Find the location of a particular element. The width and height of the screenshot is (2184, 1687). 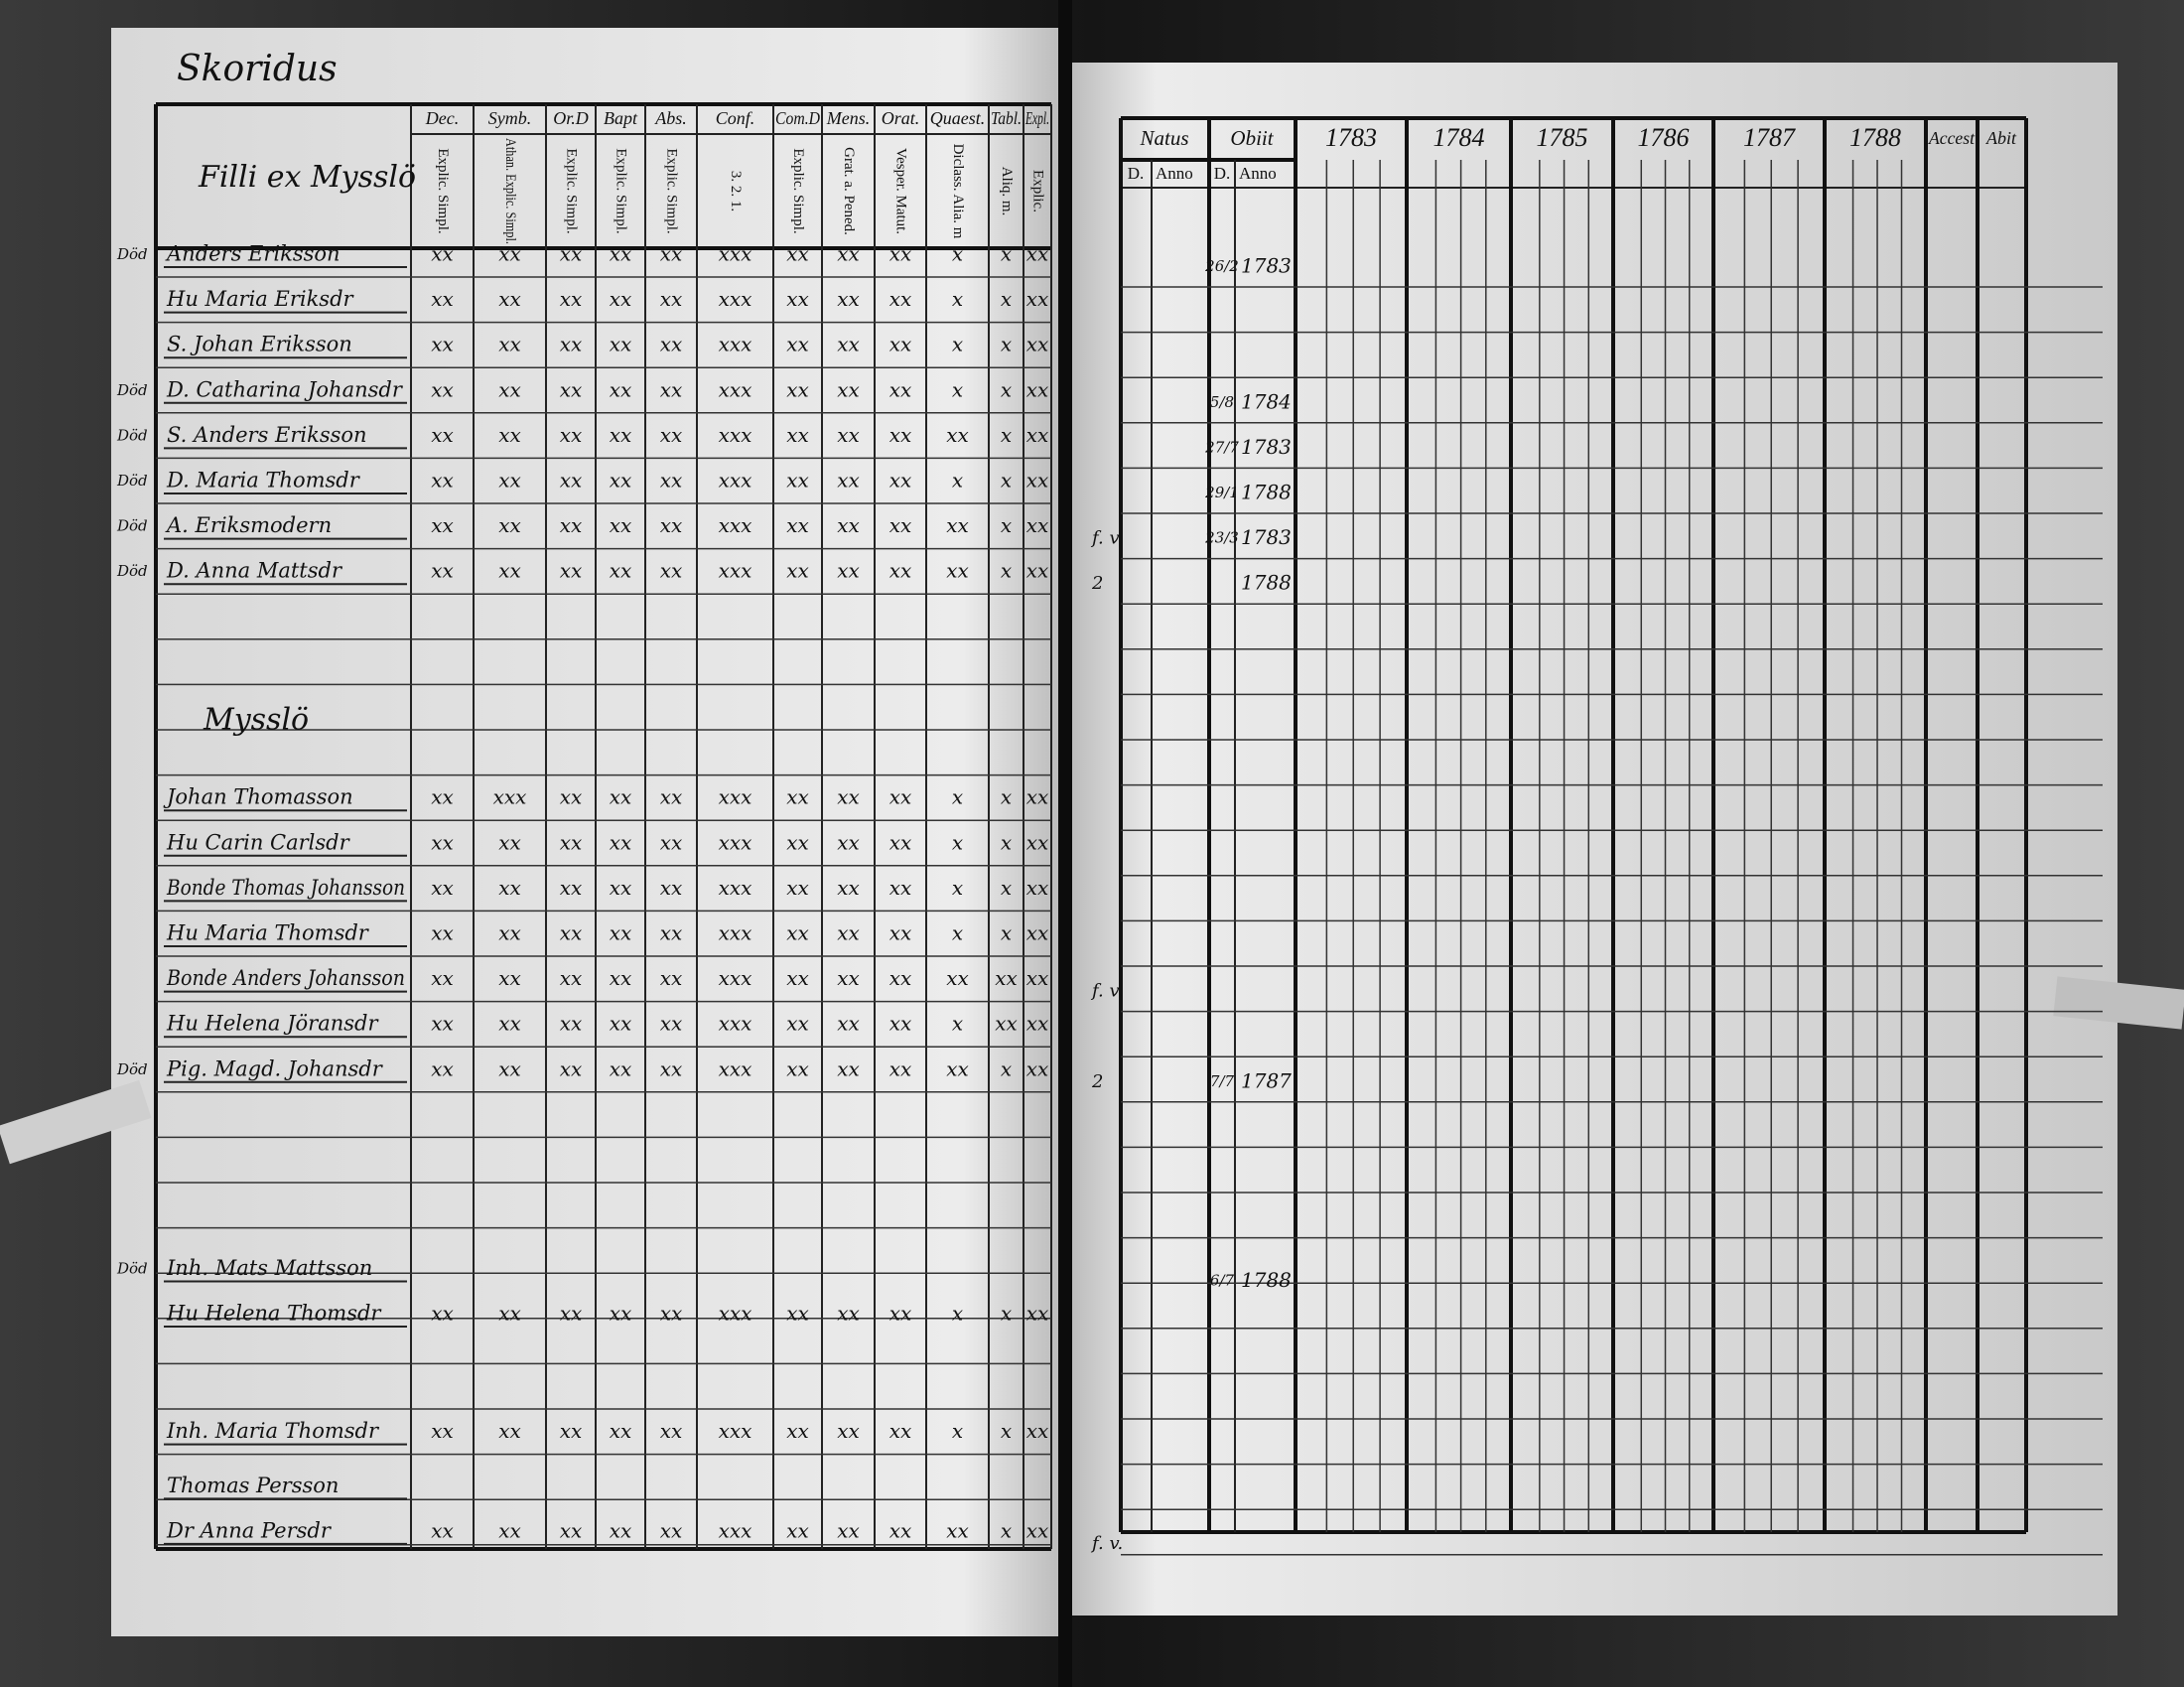

person-name: Bonde Thomas Johansson is located at coordinates (285, 888).